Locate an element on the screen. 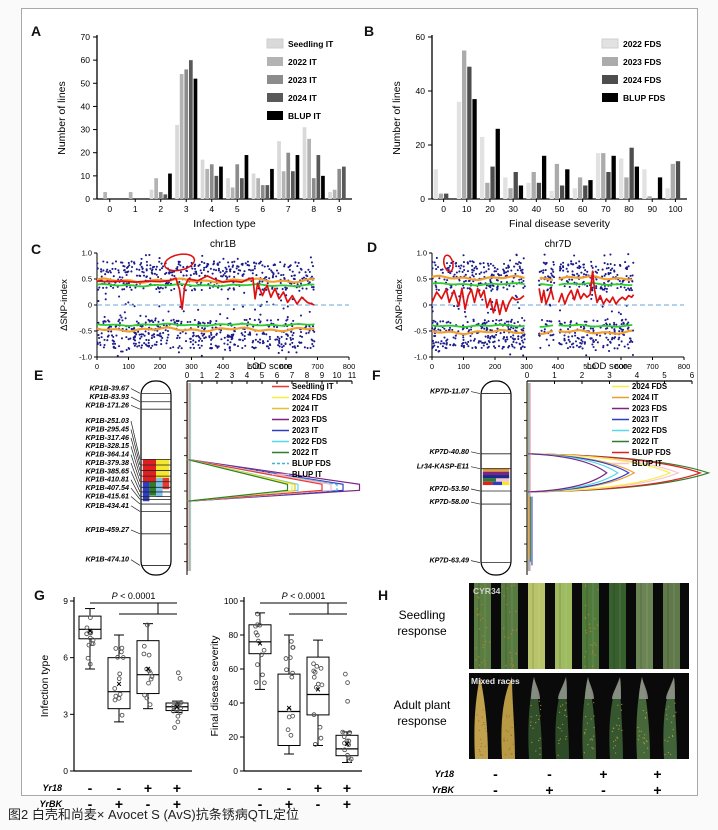 This screenshot has height=830, width=718. panel-g-label: G is located at coordinates (39, 595).